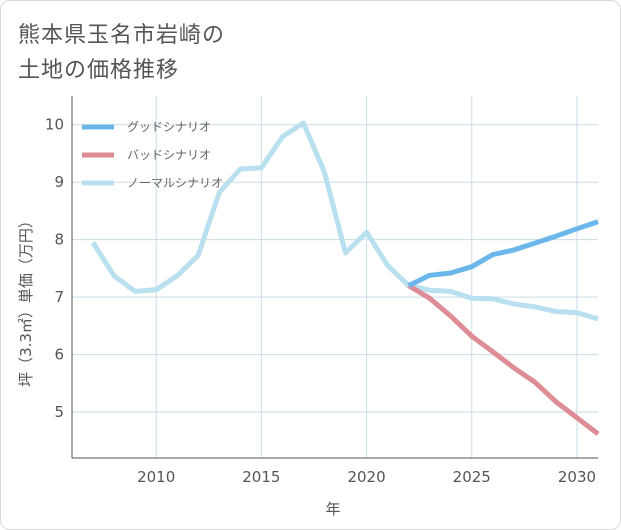  What do you see at coordinates (121, 53) in the screenshot?
I see `chart-title: 熊本県玉名市岩崎の 土地の価格推移` at bounding box center [121, 53].